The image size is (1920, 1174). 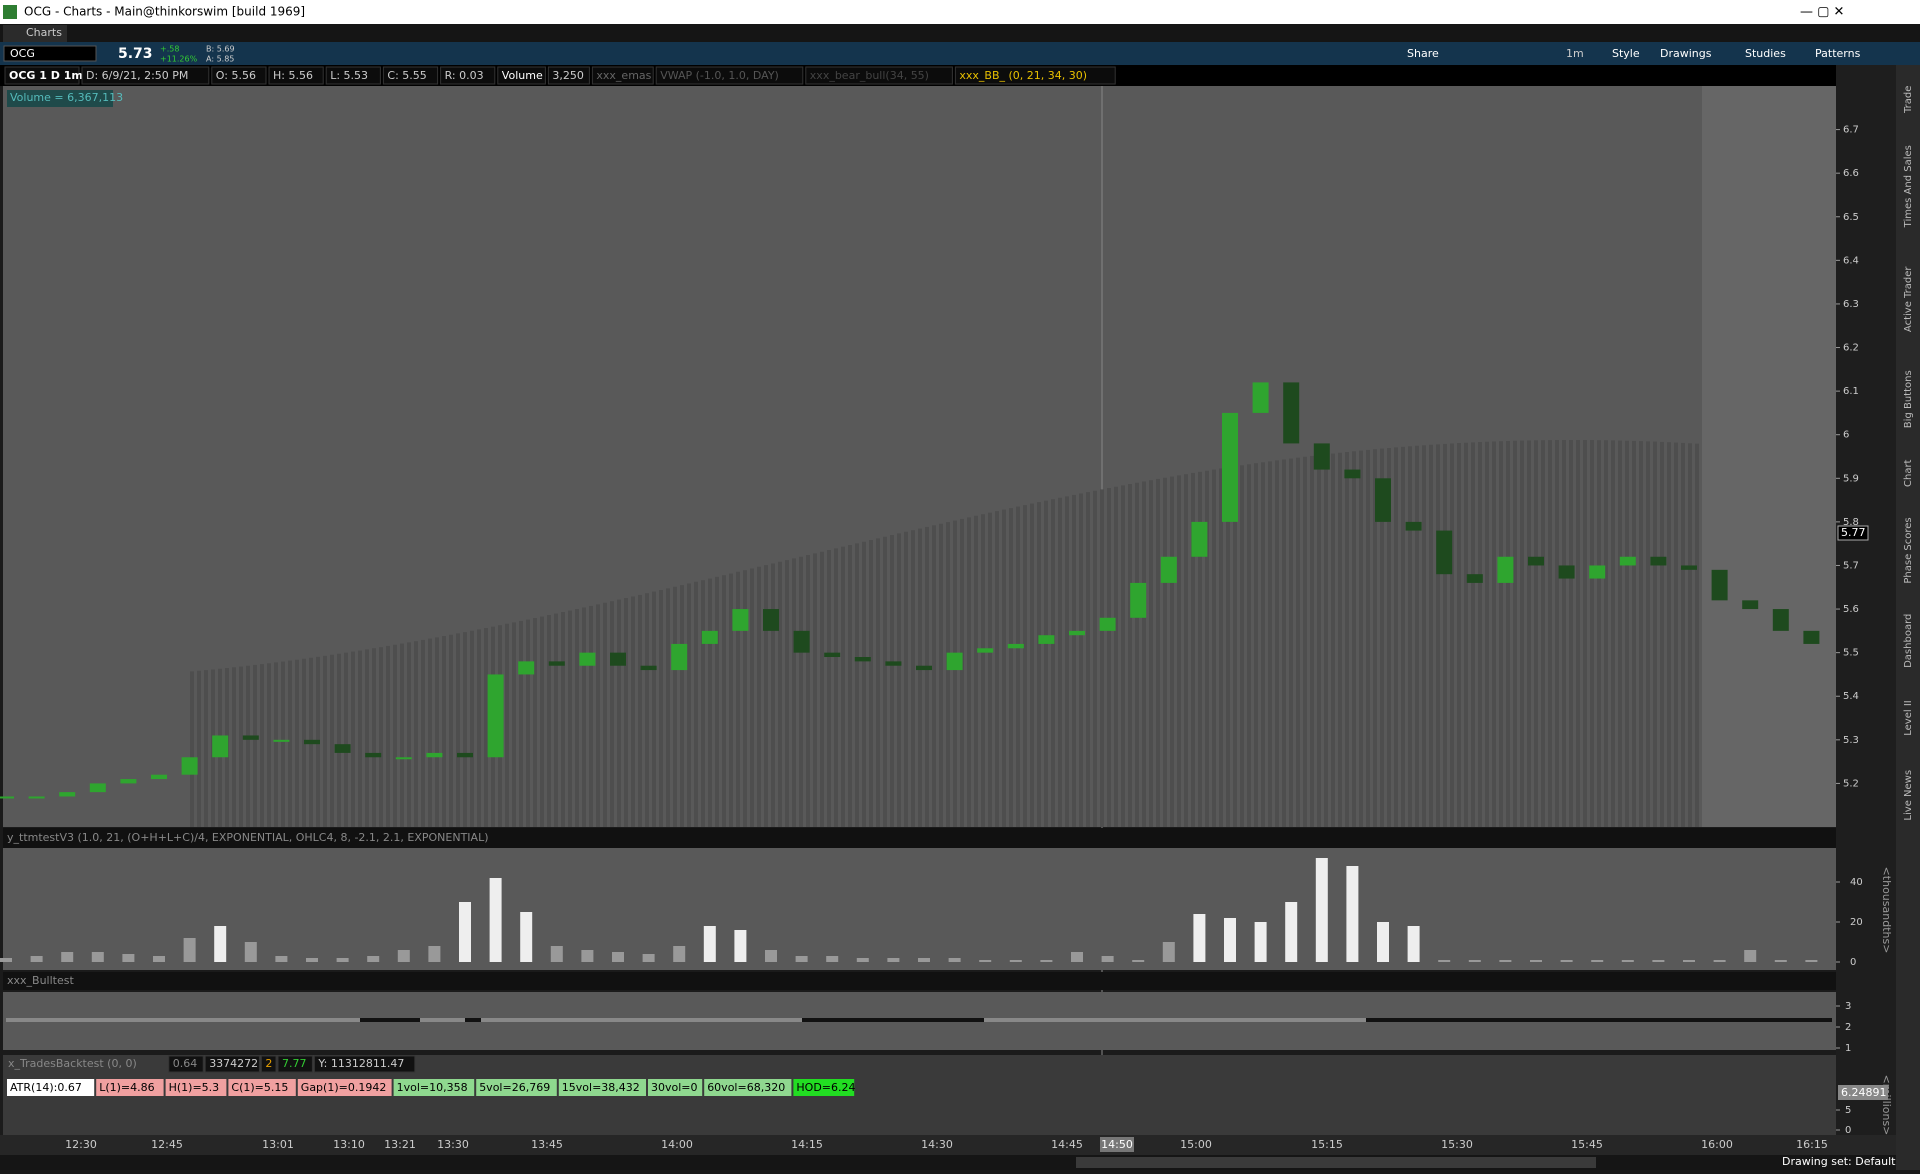 What do you see at coordinates (1908, 641) in the screenshot?
I see `side-tab: Dashboard` at bounding box center [1908, 641].